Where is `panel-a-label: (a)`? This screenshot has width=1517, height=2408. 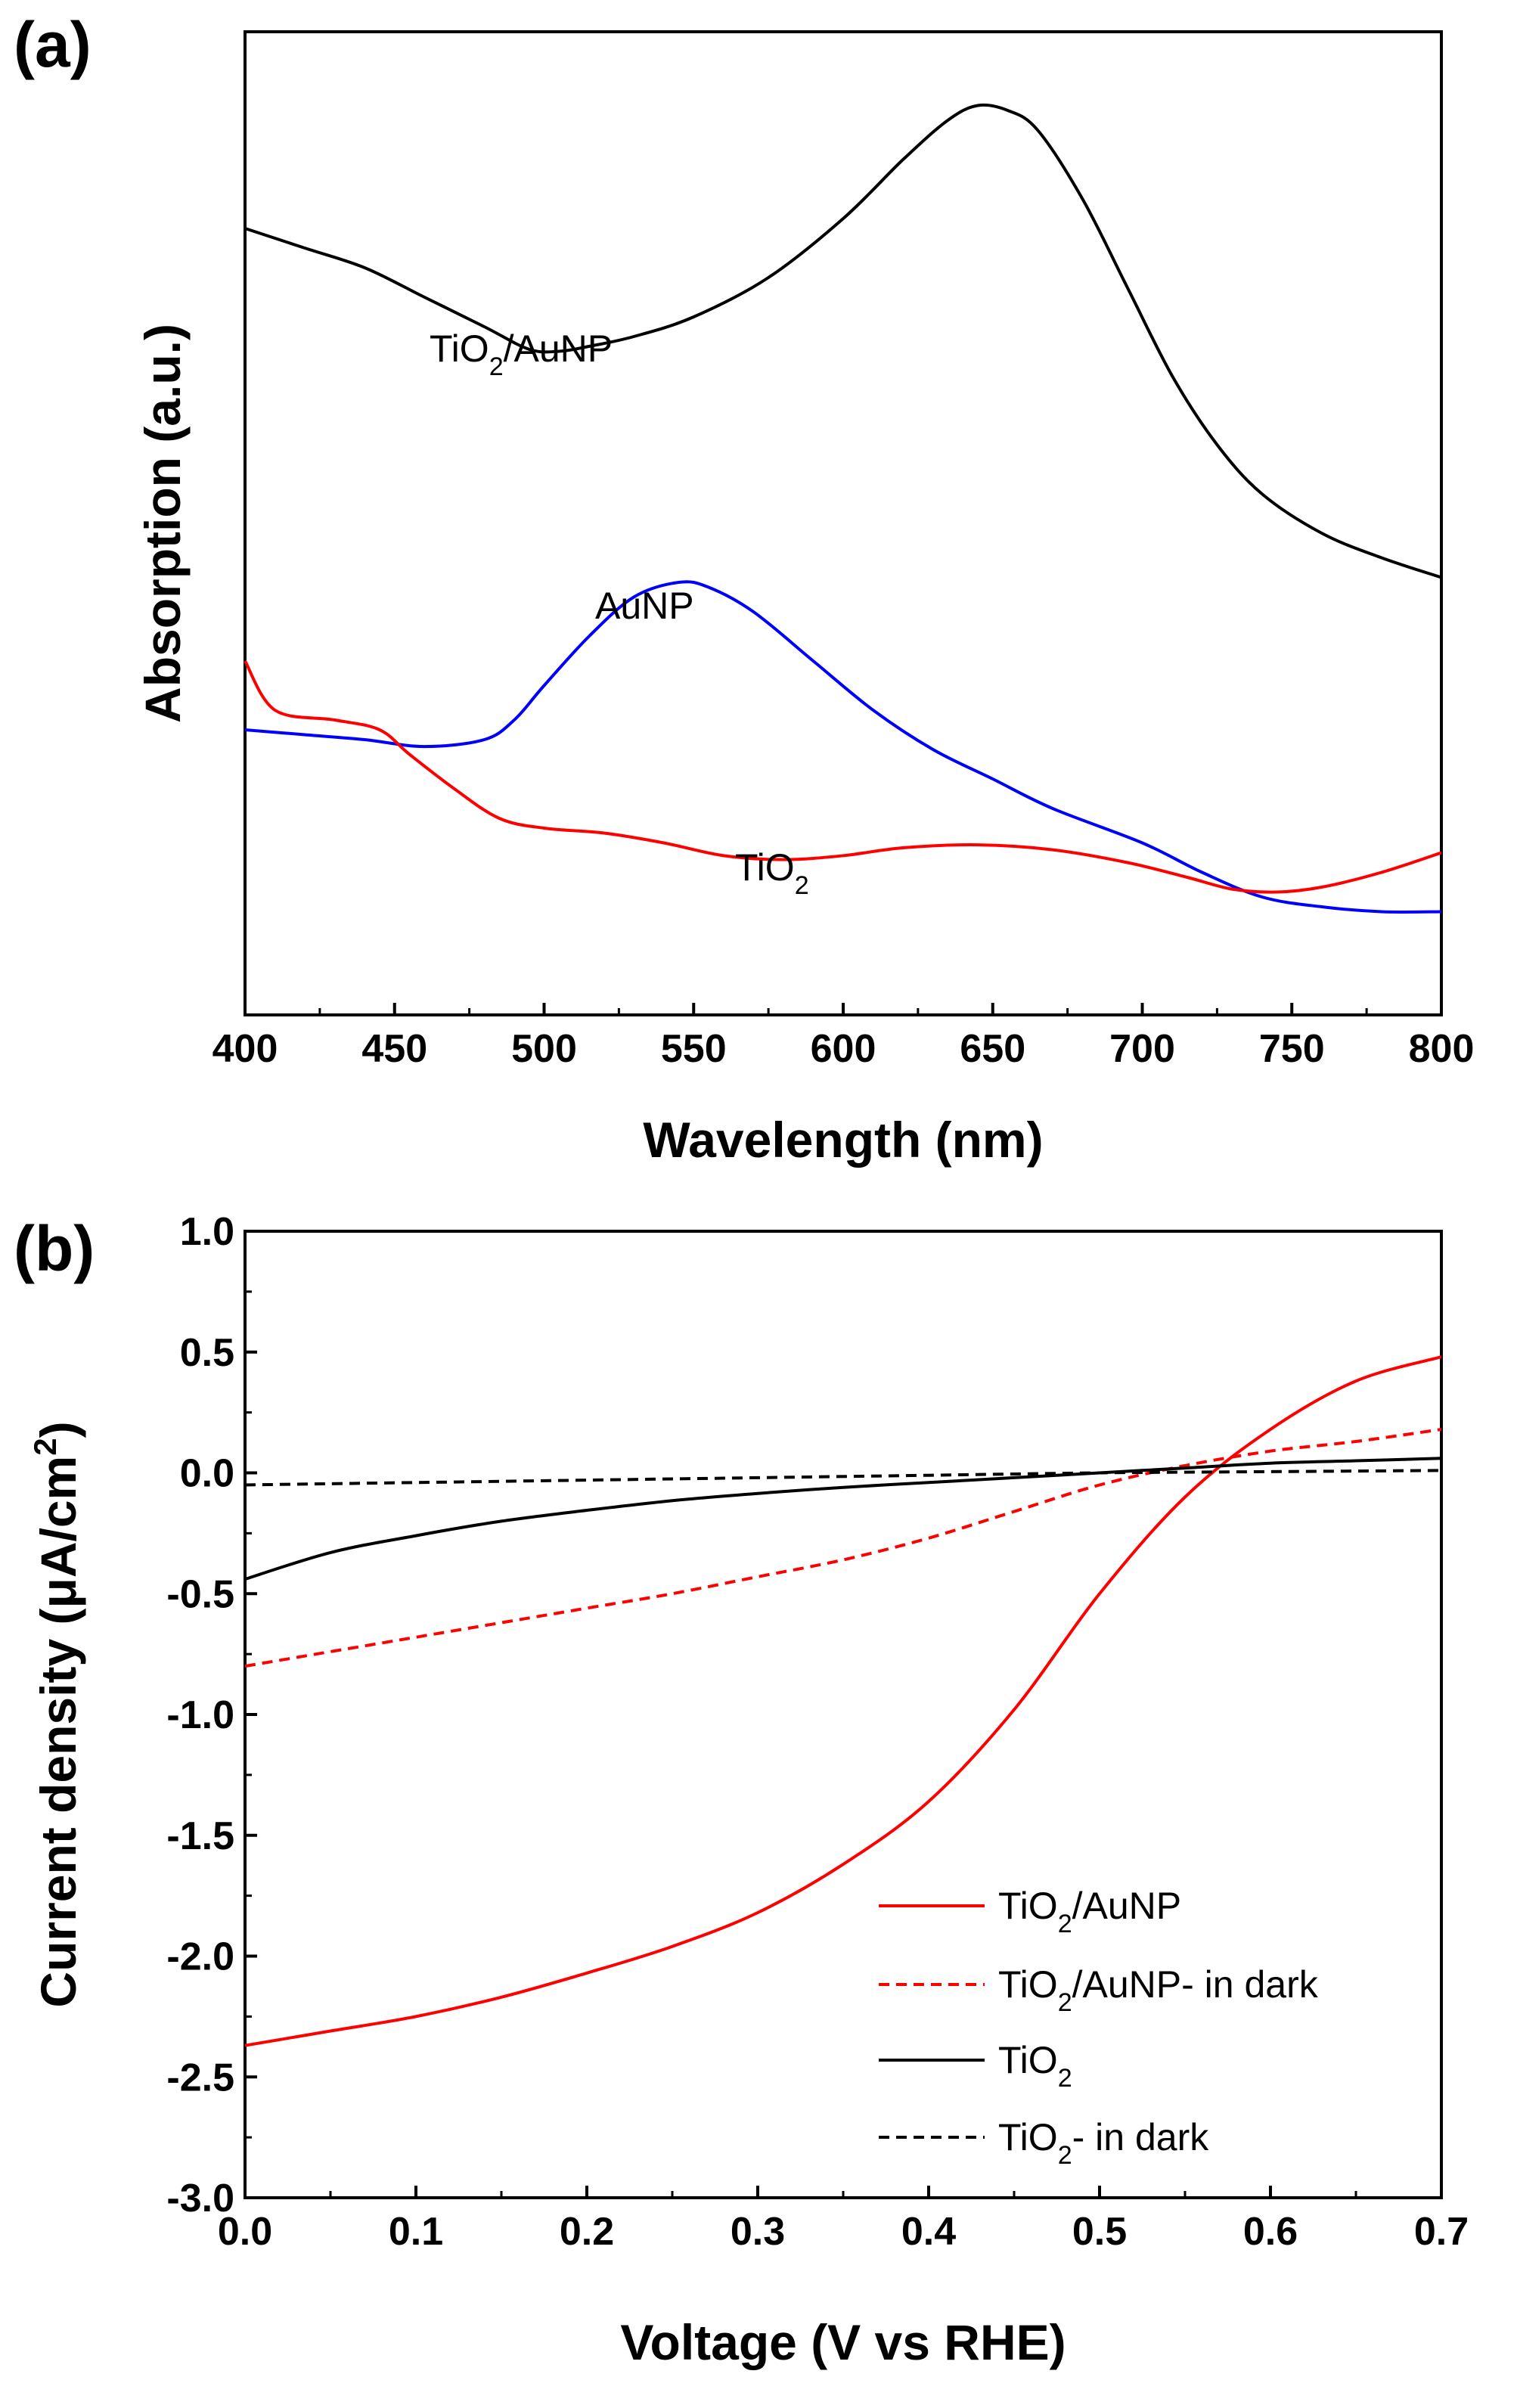
panel-a-label: (a) is located at coordinates (53, 44).